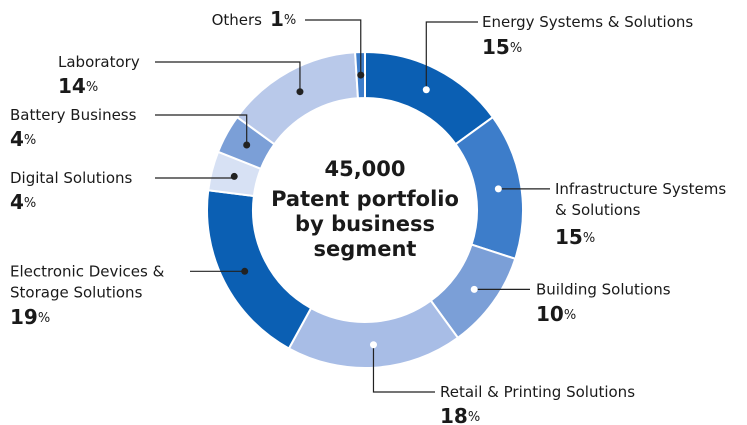  Describe the element at coordinates (237, 20) in the screenshot. I see `segment-label: Others` at that location.